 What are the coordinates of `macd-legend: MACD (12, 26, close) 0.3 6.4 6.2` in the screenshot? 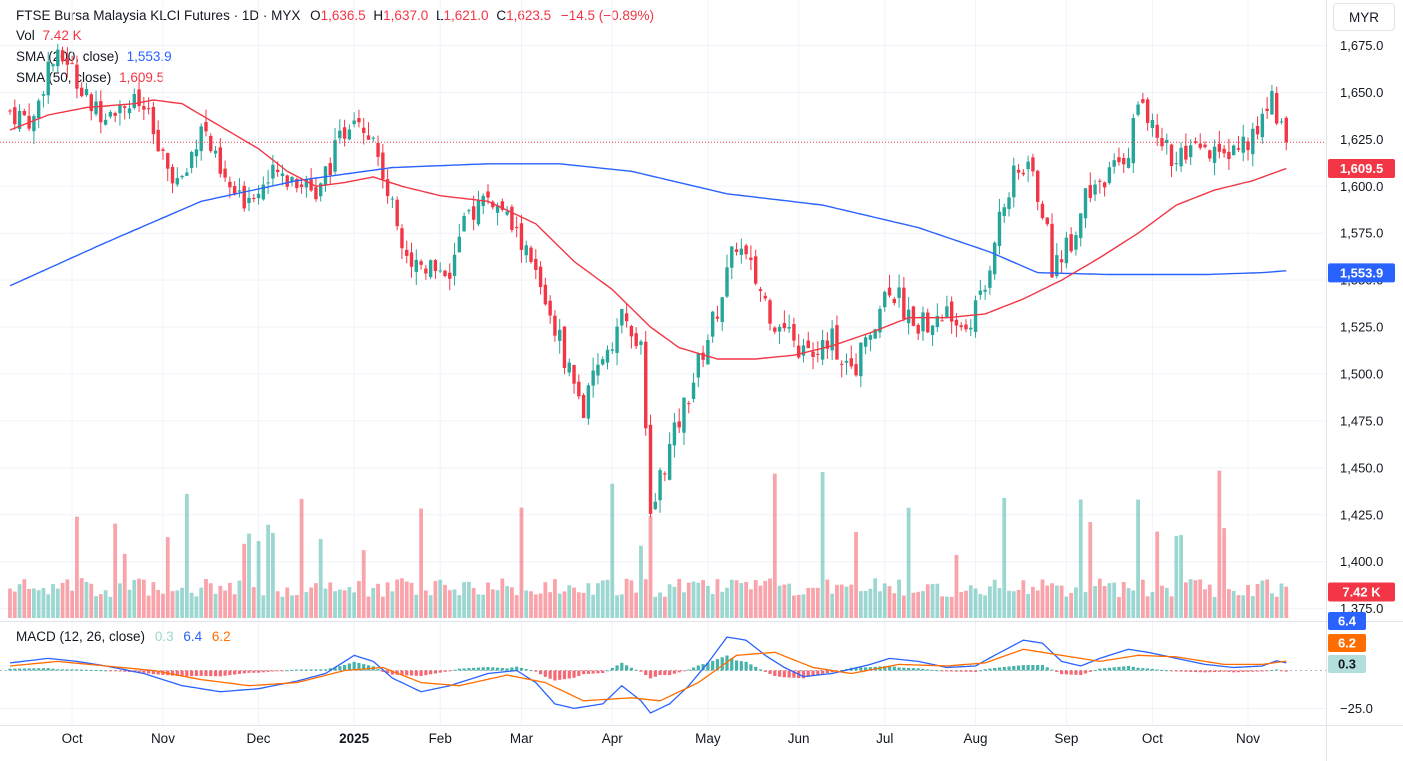 It's located at (123, 636).